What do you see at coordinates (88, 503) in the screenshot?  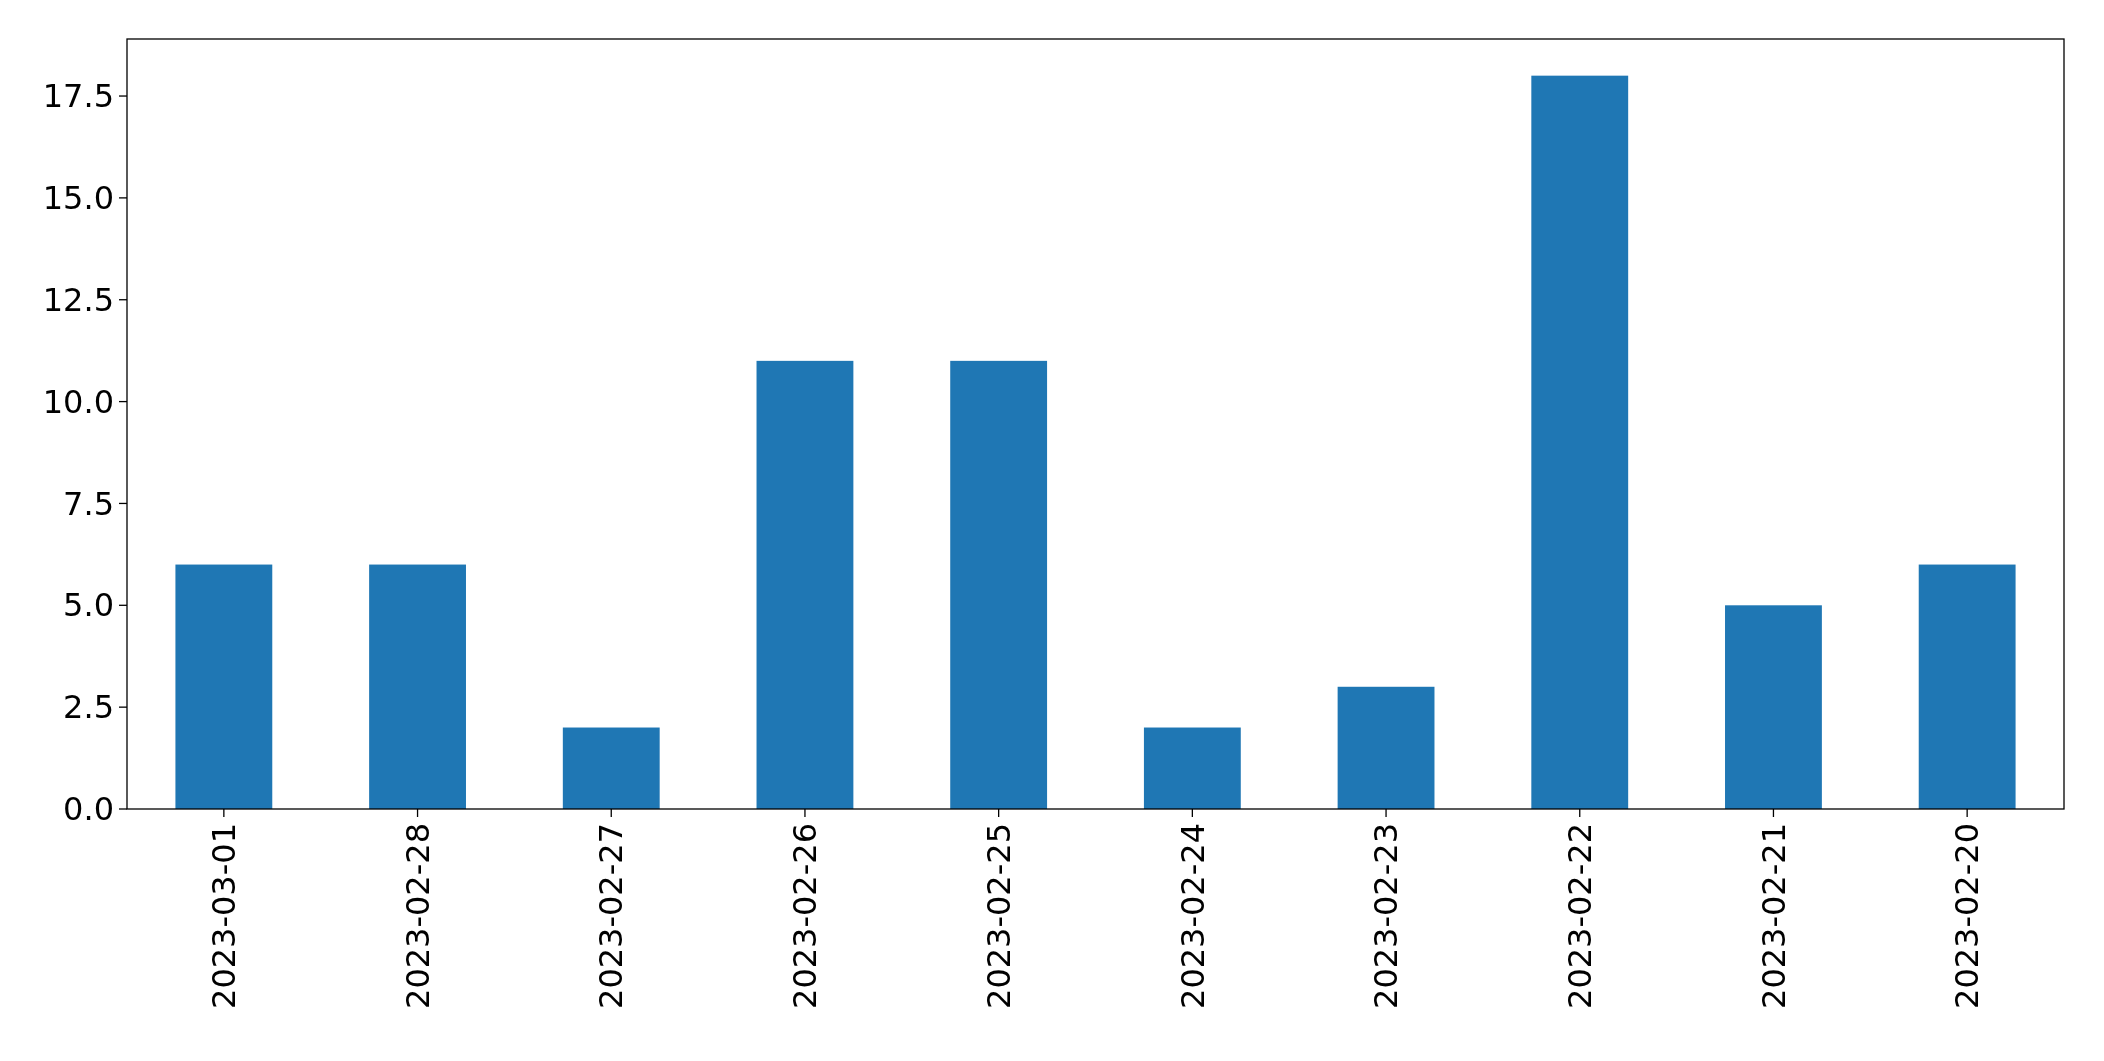 I see `y-tick-label: 7.5` at bounding box center [88, 503].